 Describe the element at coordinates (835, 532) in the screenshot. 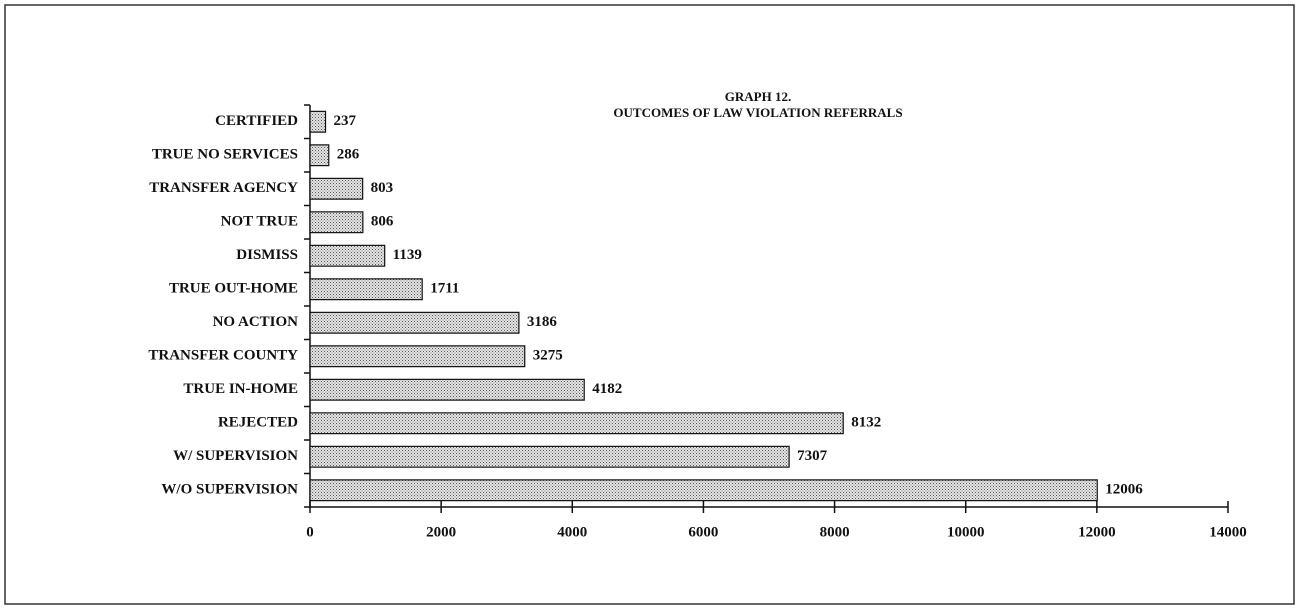

I see `x-tick-label: 8000` at that location.